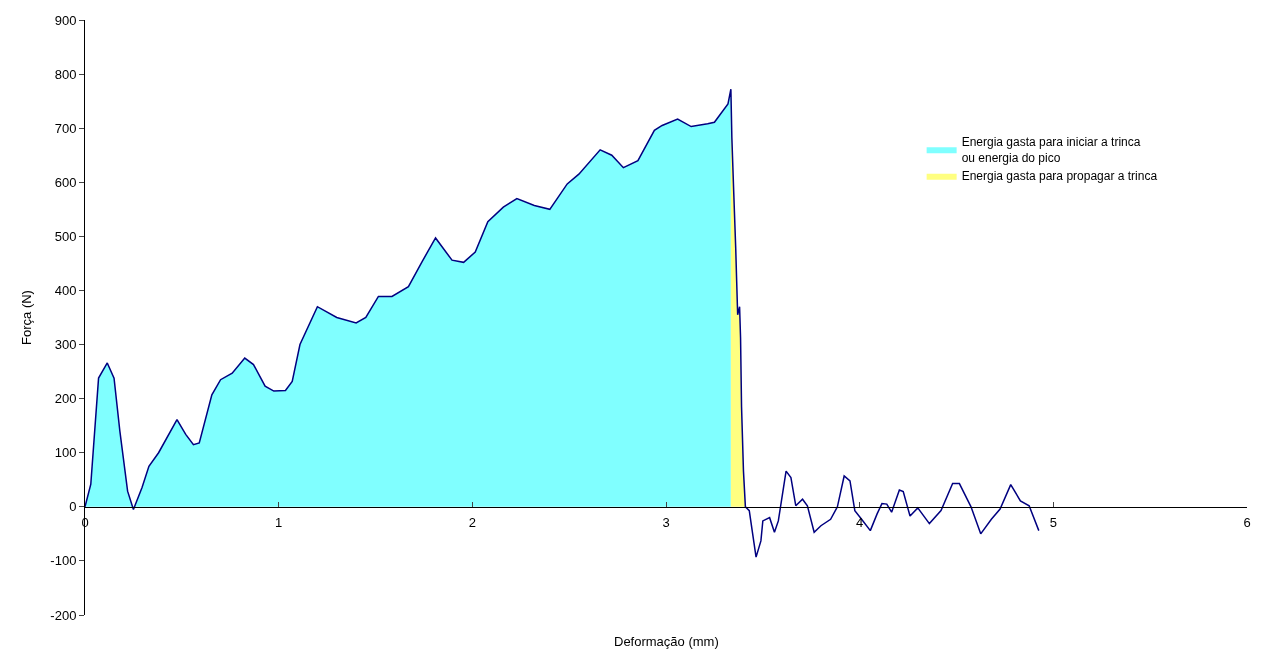  I want to click on y-axis-title: Força (N), so click(27, 317).